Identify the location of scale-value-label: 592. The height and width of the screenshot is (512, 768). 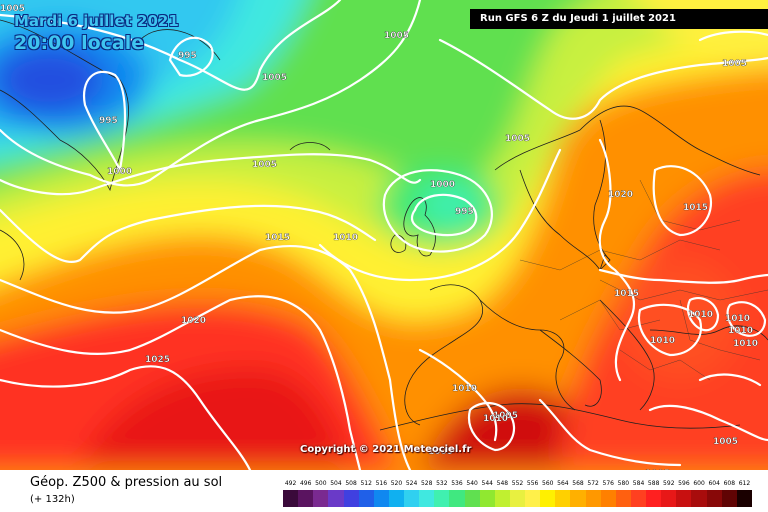
(669, 483).